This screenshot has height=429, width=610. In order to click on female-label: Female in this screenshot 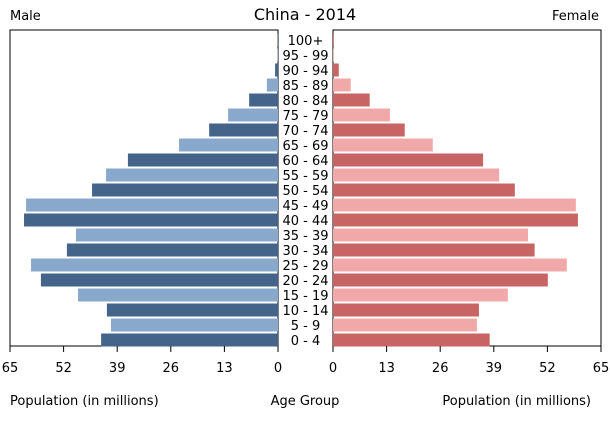, I will do `click(575, 16)`.